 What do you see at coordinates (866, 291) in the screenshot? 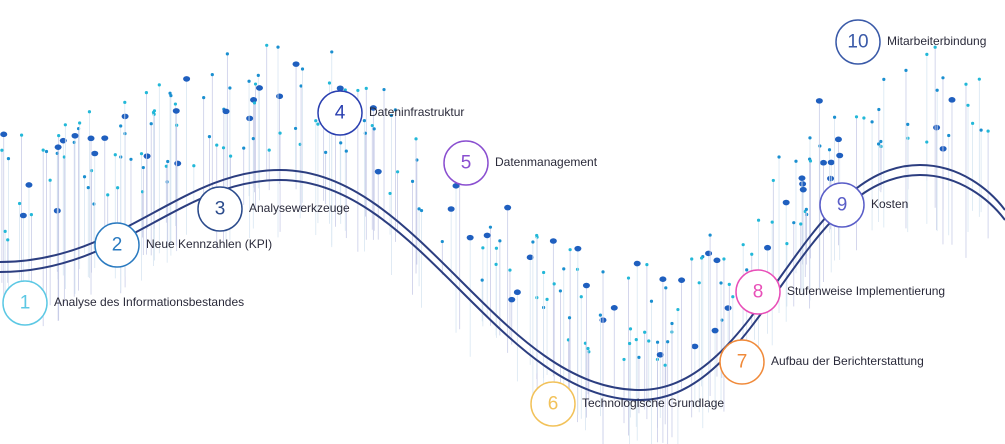
I see `node-label: Stufenweise Implementierung` at bounding box center [866, 291].